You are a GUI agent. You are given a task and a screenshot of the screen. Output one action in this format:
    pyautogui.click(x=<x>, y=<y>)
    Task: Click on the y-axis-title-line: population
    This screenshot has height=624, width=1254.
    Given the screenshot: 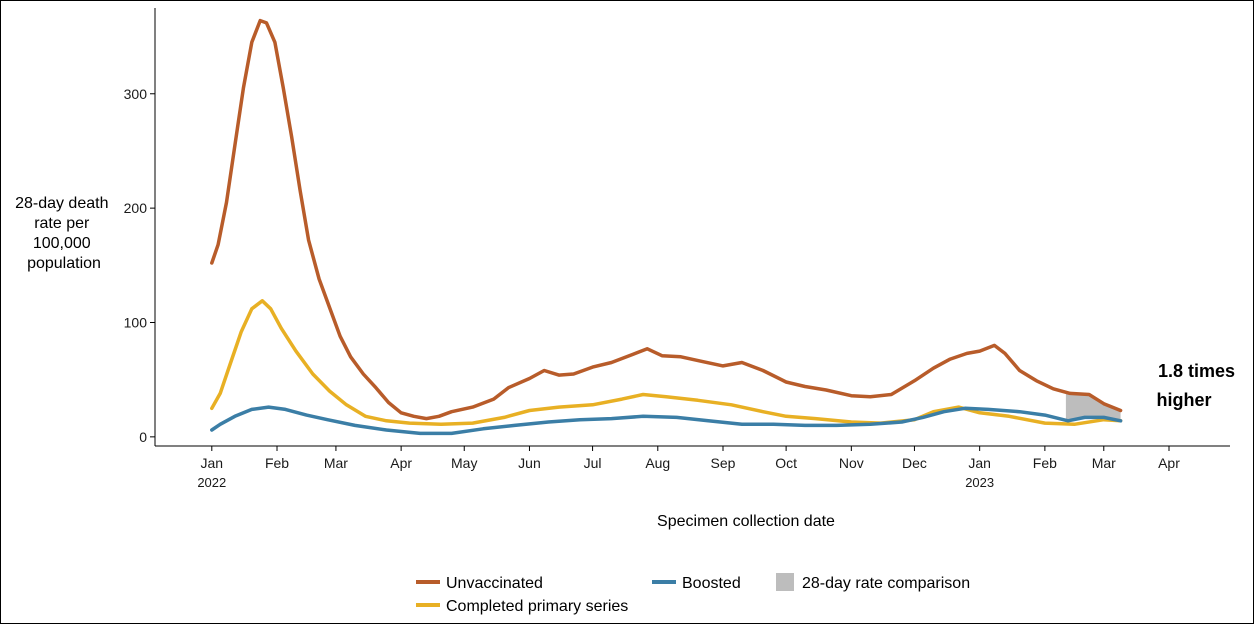 What is the action you would take?
    pyautogui.click(x=64, y=263)
    